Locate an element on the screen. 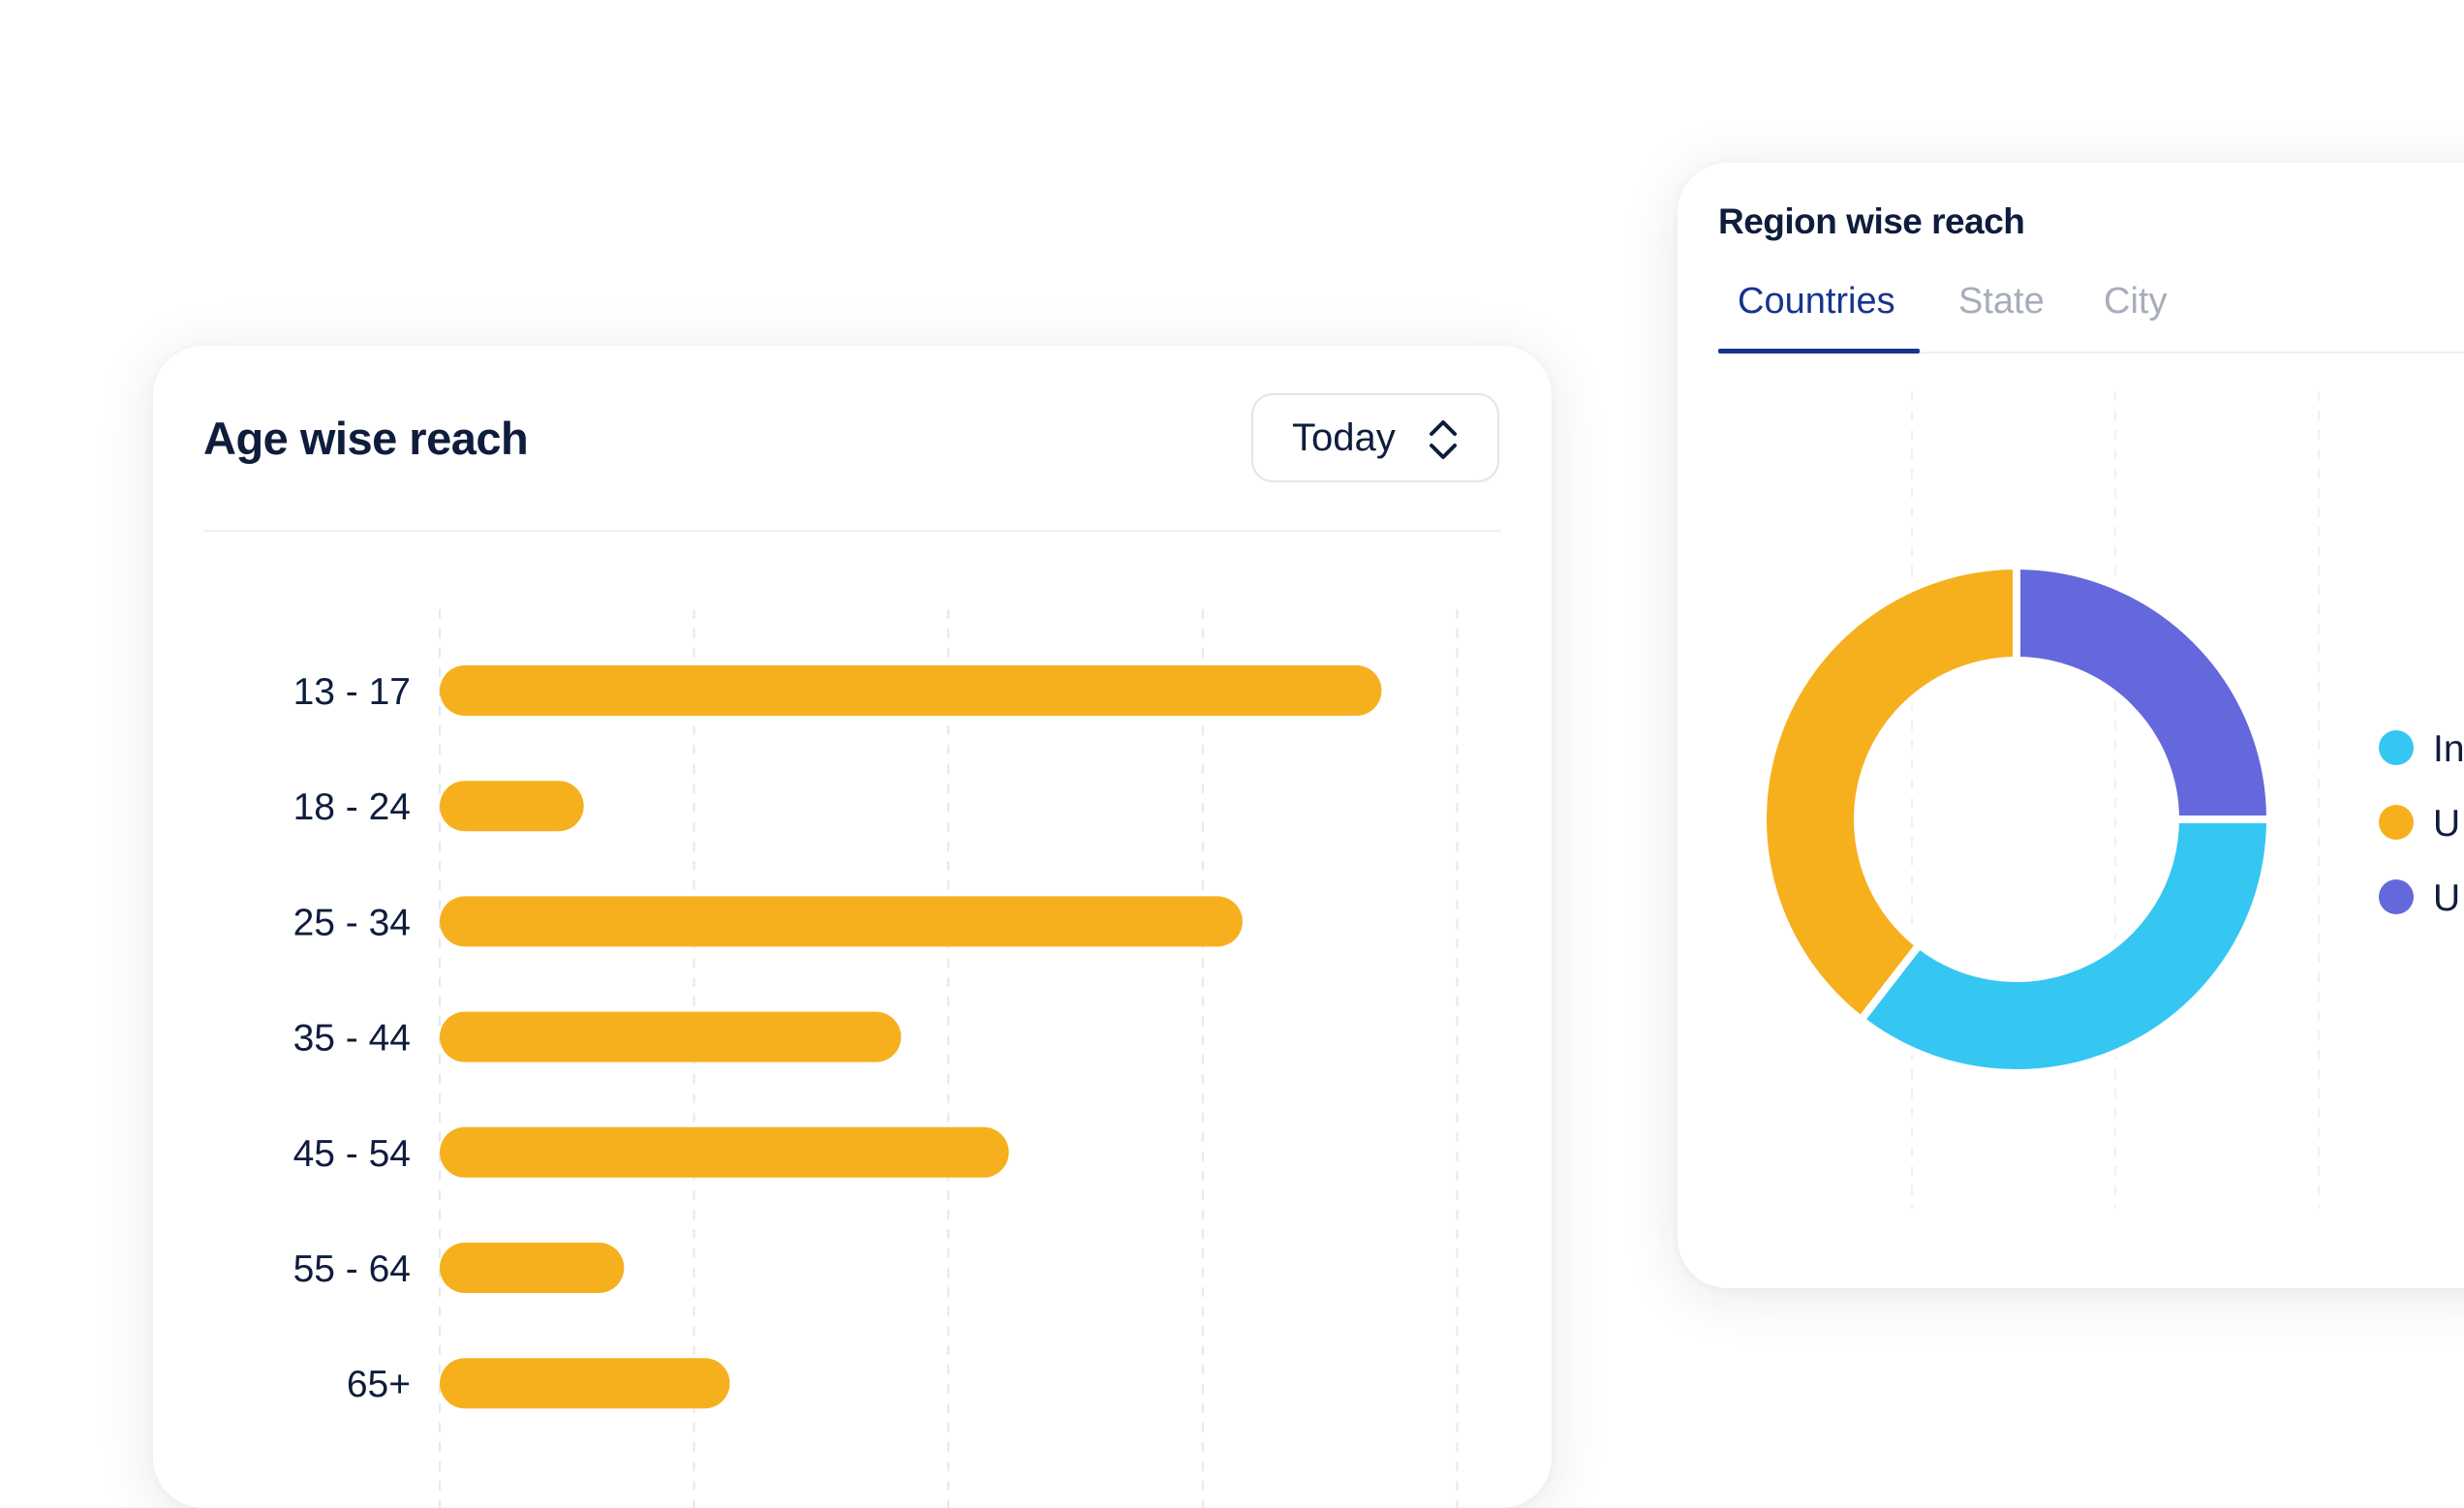 Image resolution: width=2464 pixels, height=1508 pixels. age-category-label: 45 - 54 is located at coordinates (352, 1154).